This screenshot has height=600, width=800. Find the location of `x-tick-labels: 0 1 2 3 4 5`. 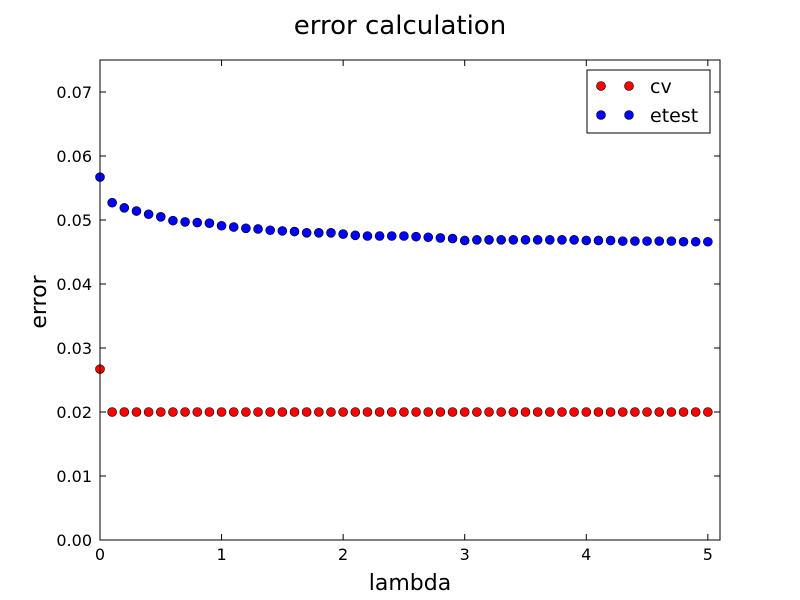

x-tick-labels: 0 1 2 3 4 5 is located at coordinates (404, 554).